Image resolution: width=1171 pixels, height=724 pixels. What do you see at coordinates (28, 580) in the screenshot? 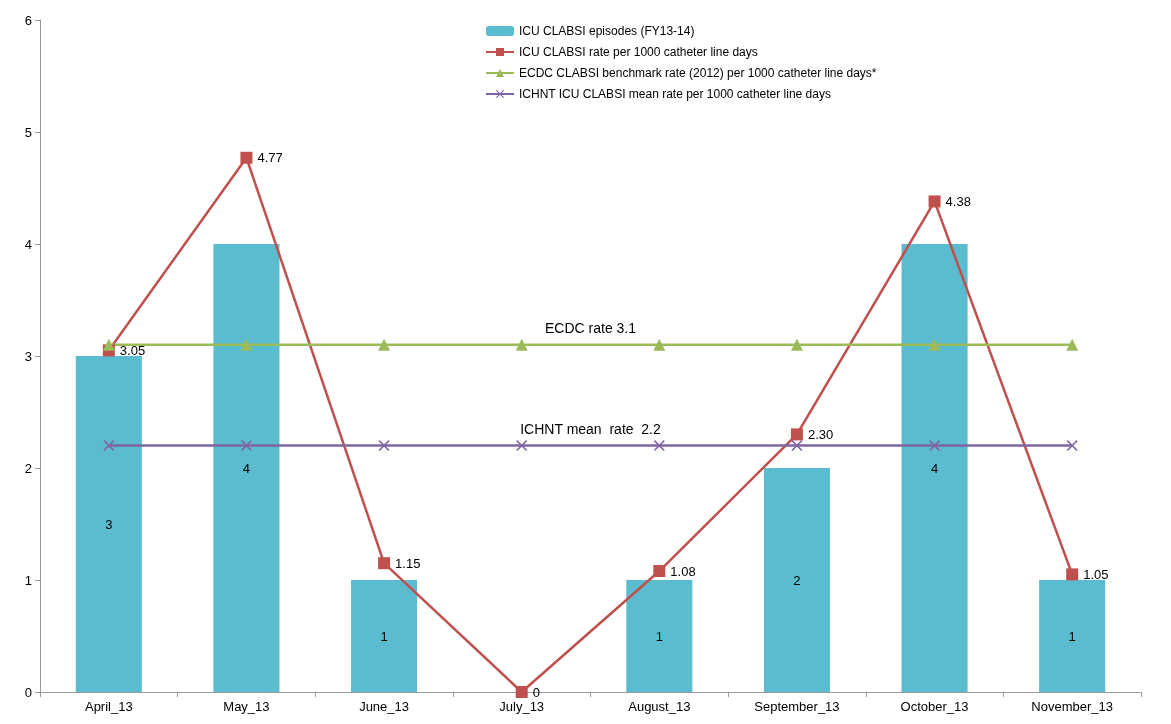
I see `y-tick-label: 1` at bounding box center [28, 580].